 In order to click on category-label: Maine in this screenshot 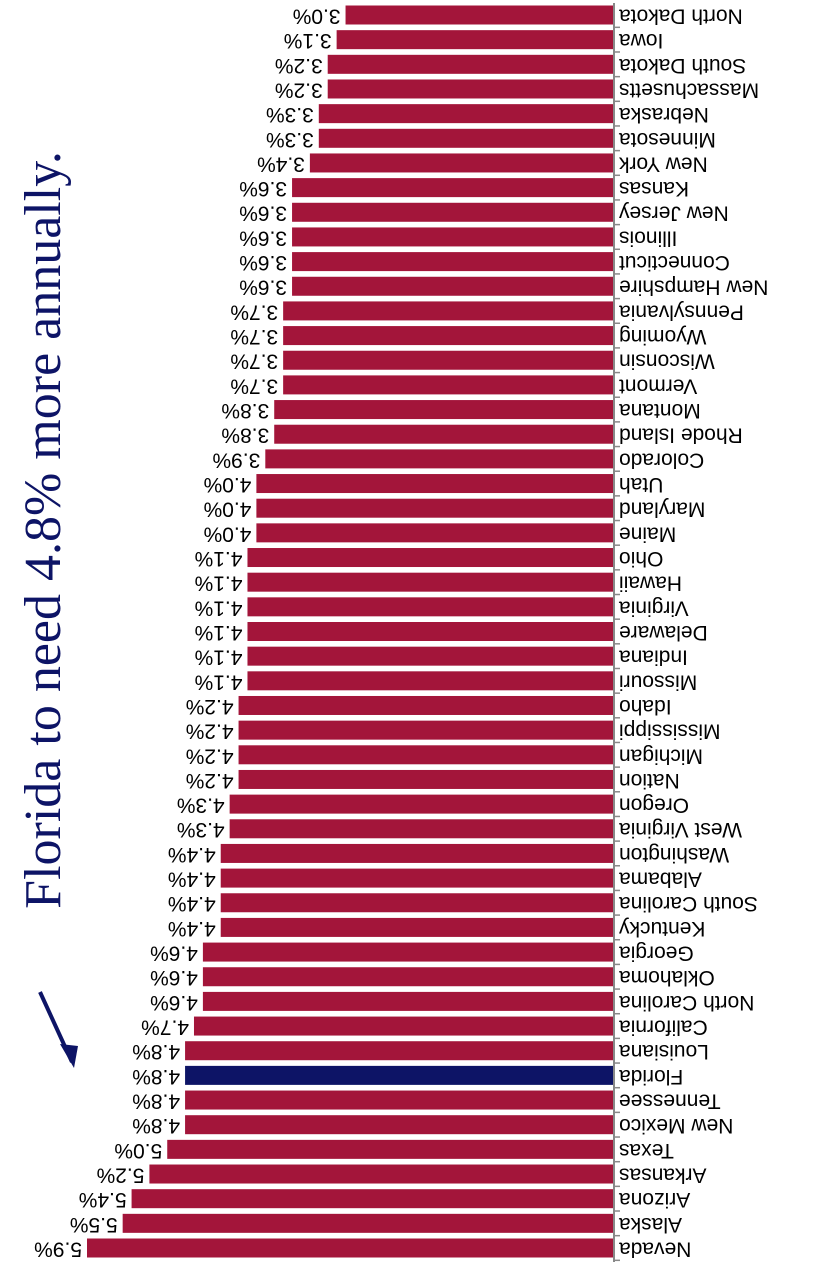, I will do `click(647, 533)`.